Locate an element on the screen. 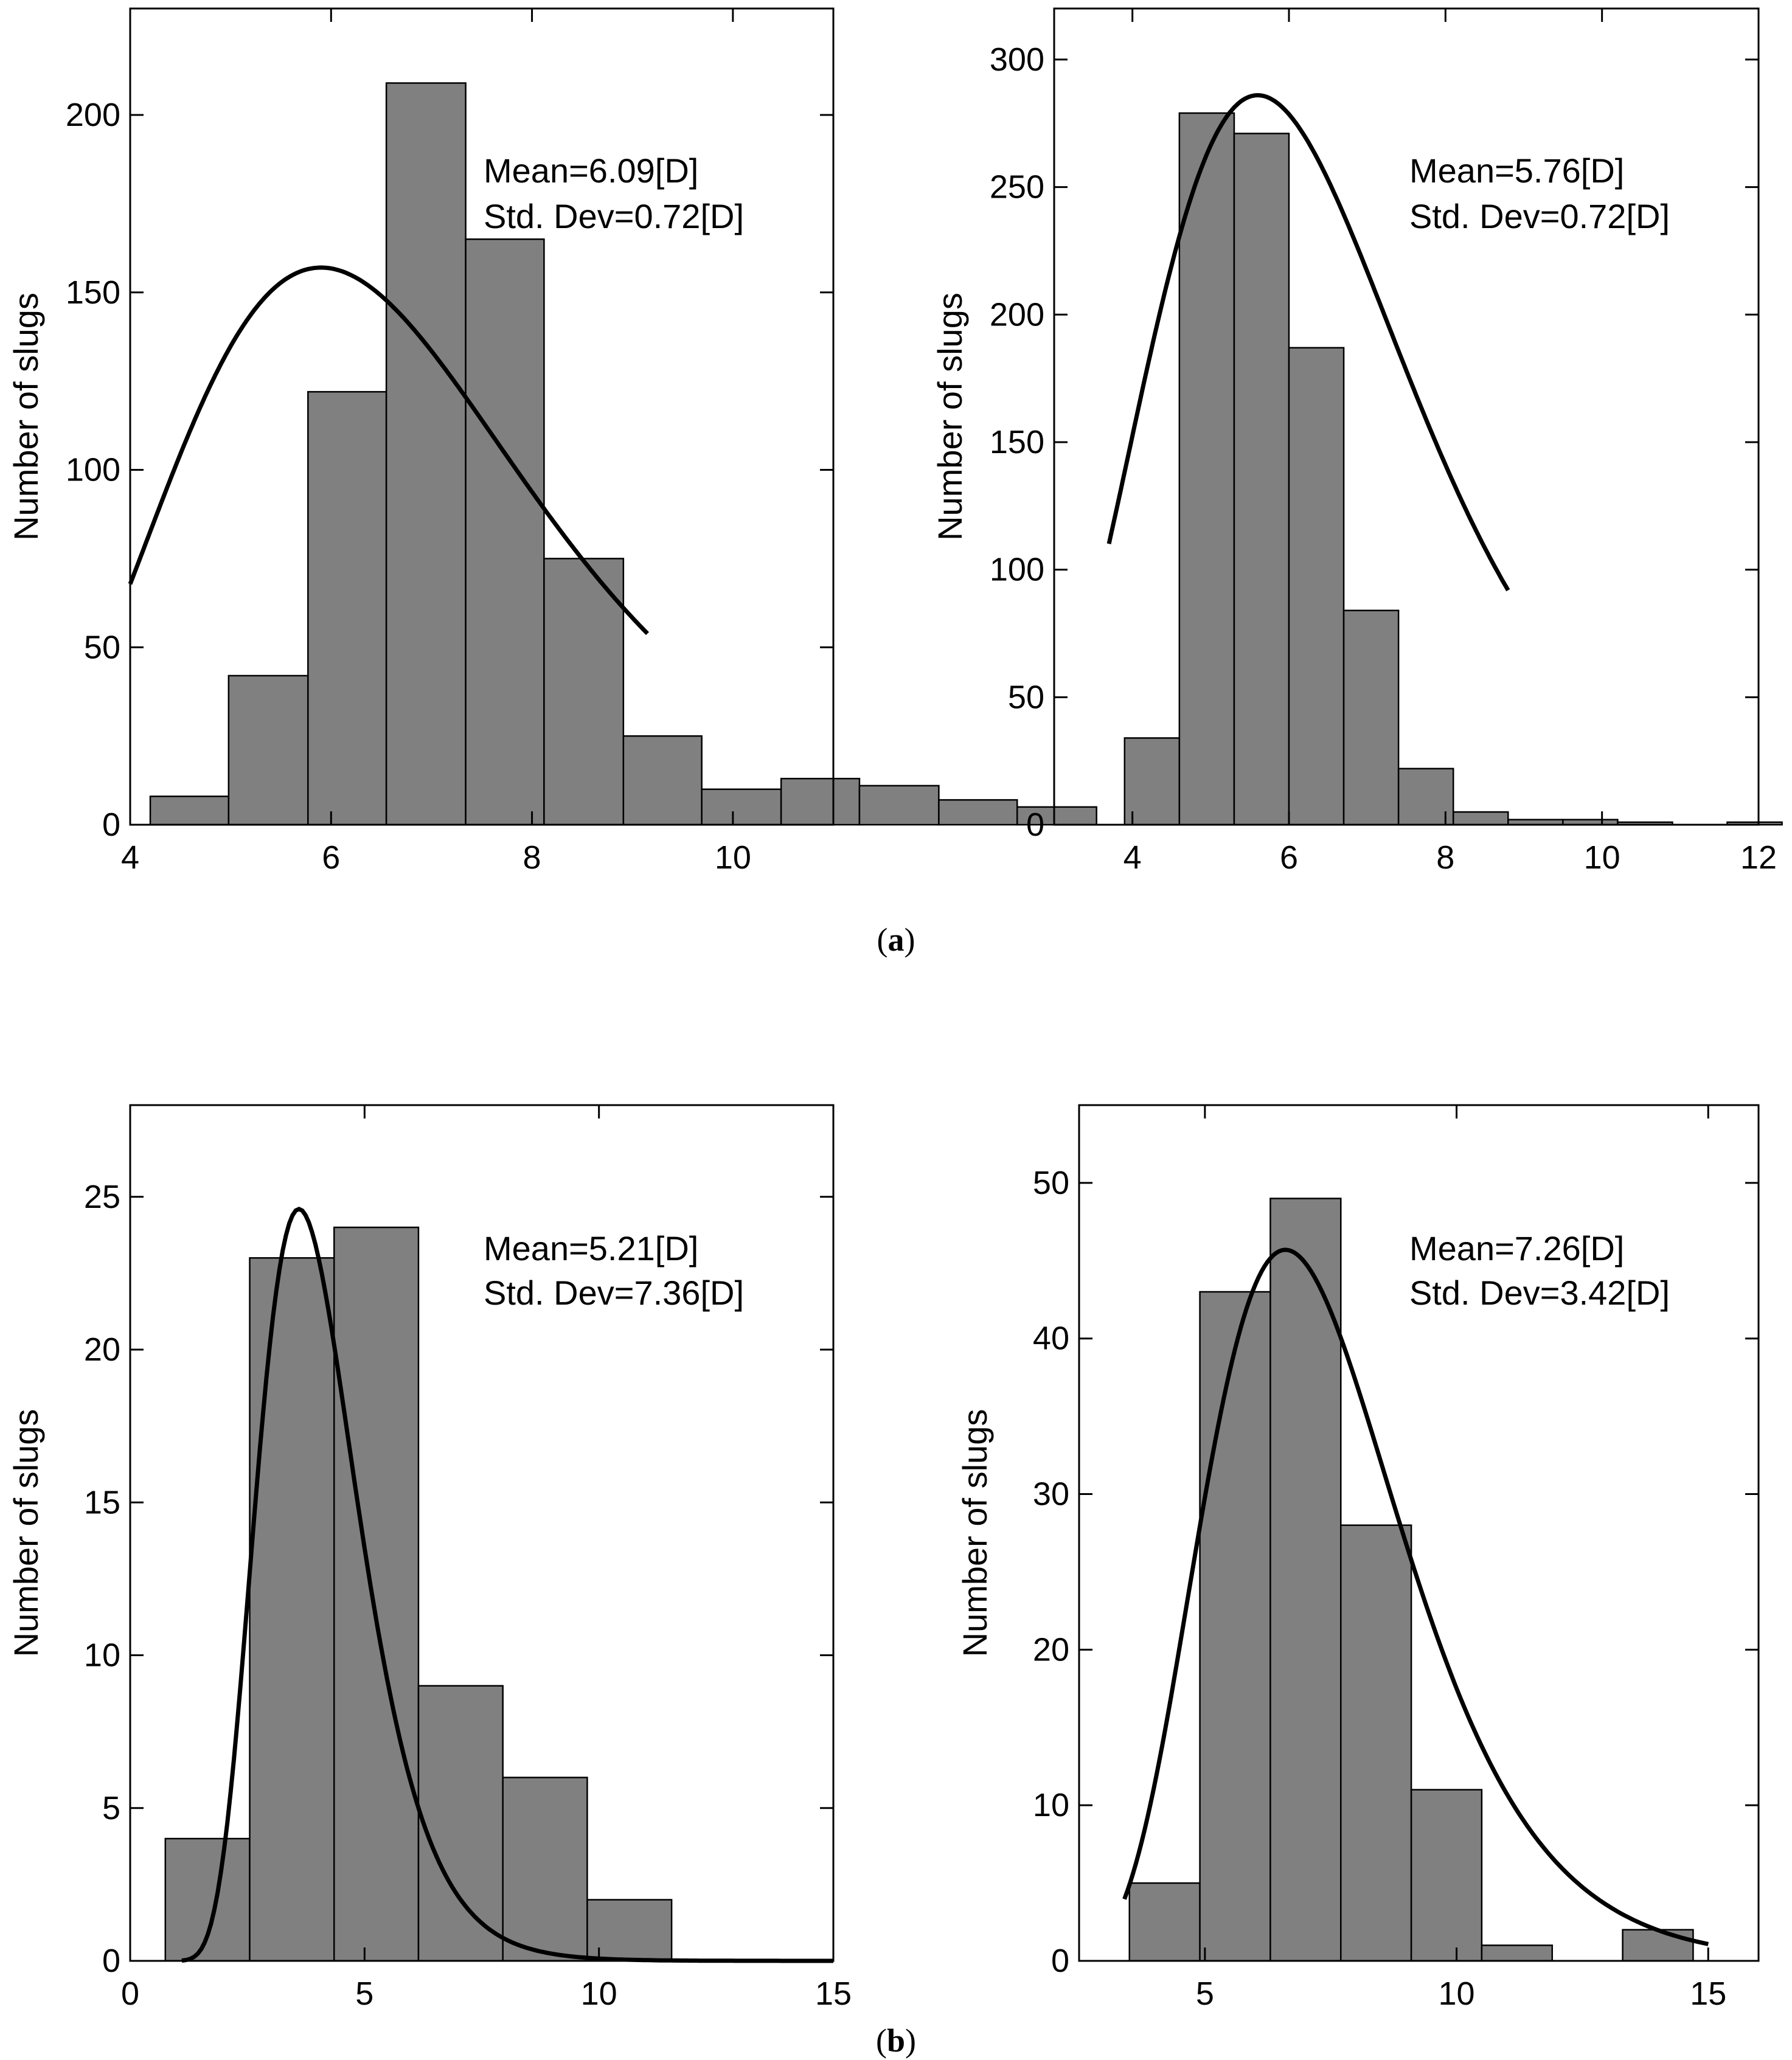  x-tick-label: 12 is located at coordinates (1758, 858).